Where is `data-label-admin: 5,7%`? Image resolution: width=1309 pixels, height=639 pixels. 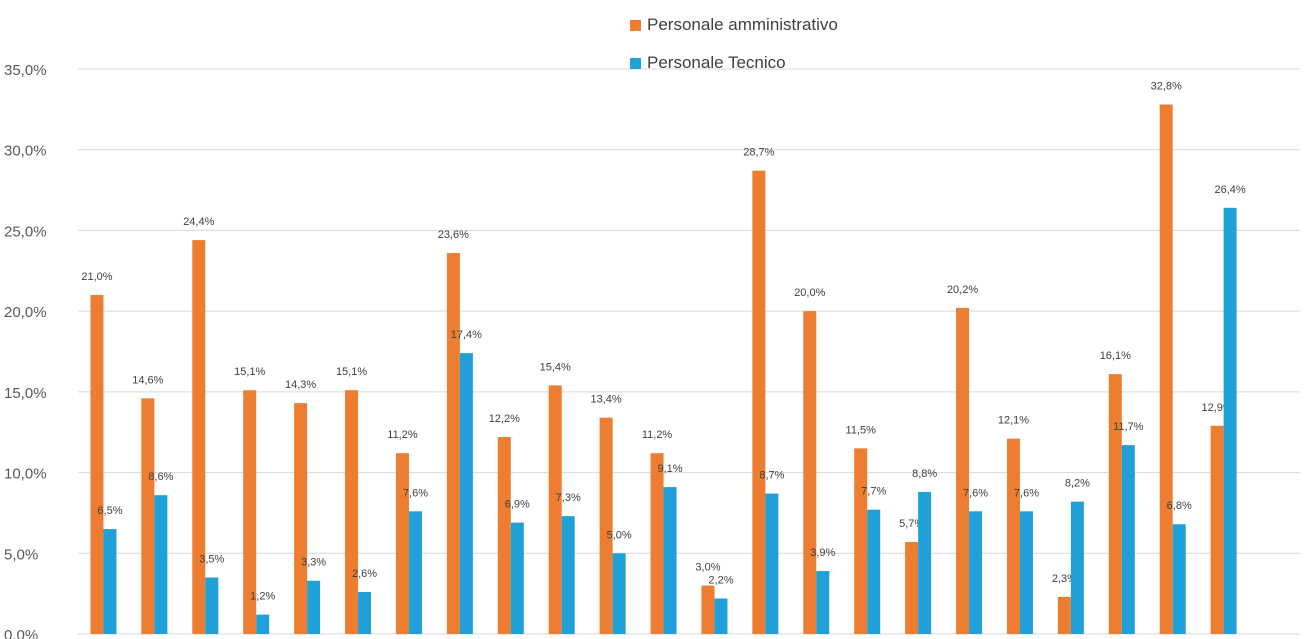 data-label-admin: 5,7% is located at coordinates (911, 524).